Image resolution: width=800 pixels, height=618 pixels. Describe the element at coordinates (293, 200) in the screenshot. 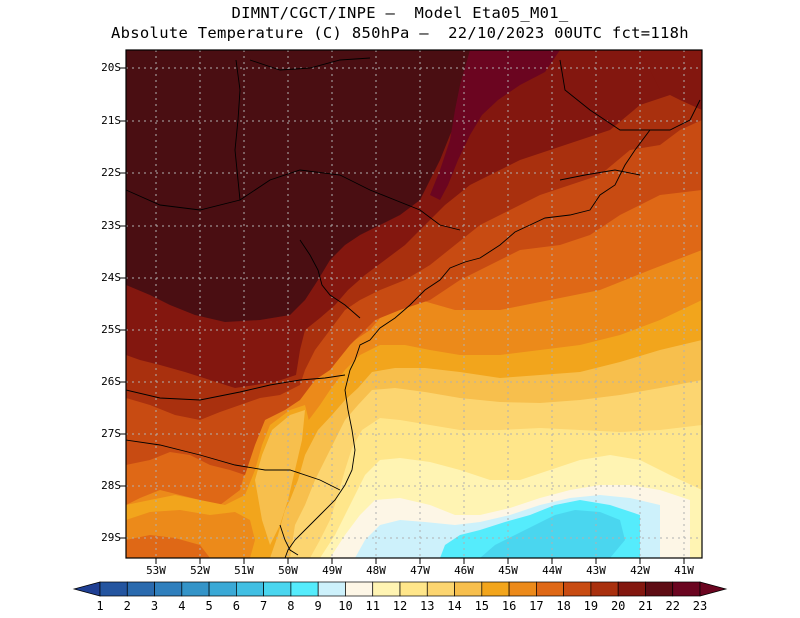

I see `state-border-mg-sp` at that location.